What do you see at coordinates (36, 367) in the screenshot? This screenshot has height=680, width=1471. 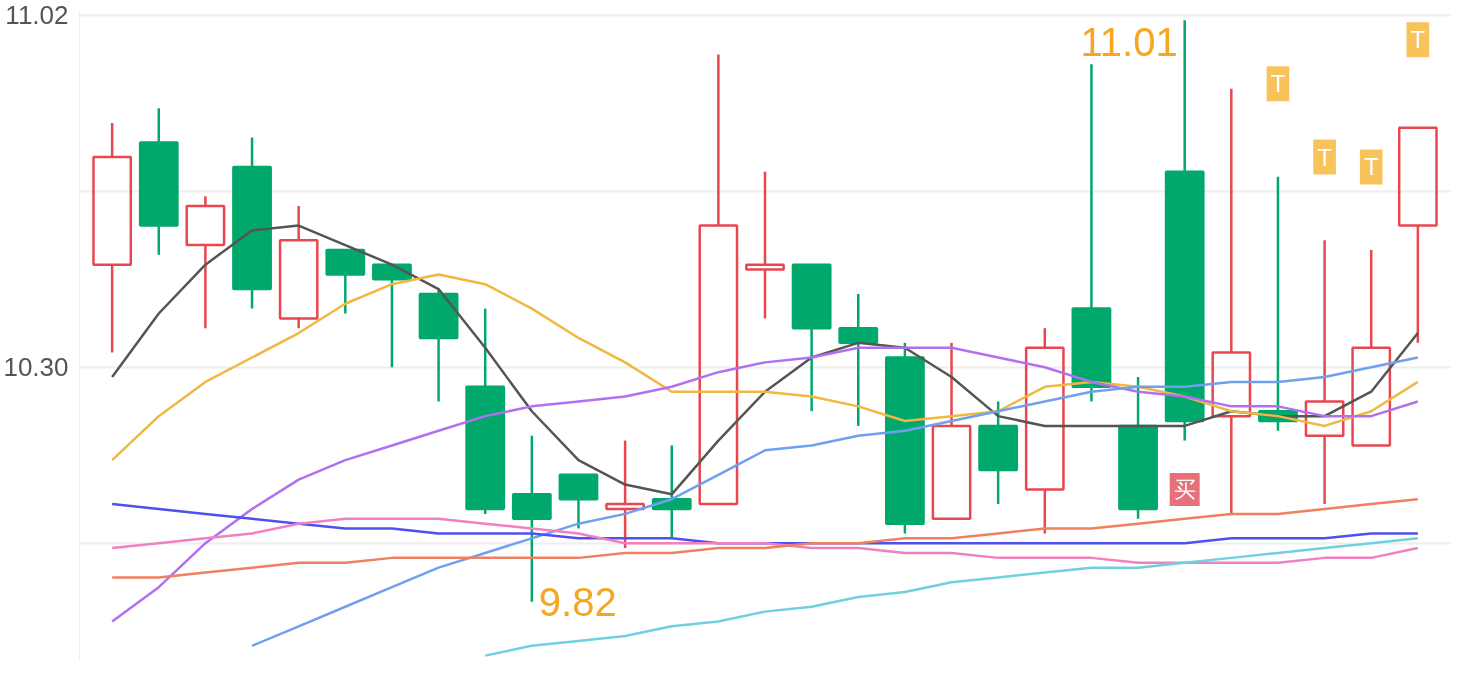 I see `y-tick-label: 10.30` at bounding box center [36, 367].